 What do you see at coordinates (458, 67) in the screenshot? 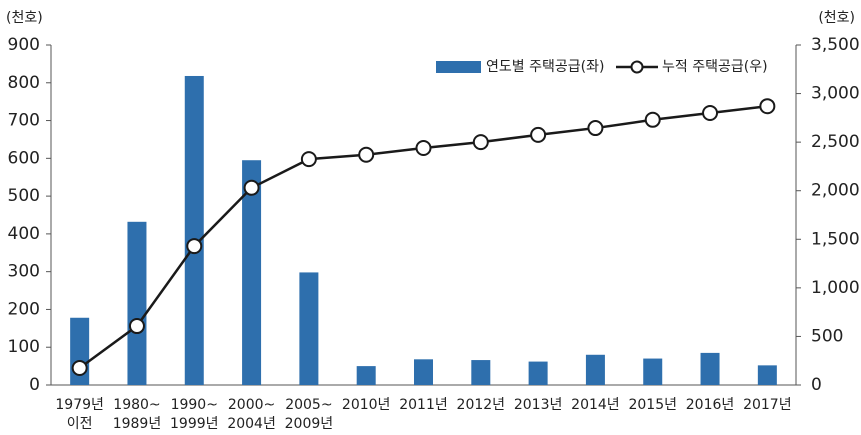
I see `legend-swatch` at bounding box center [458, 67].